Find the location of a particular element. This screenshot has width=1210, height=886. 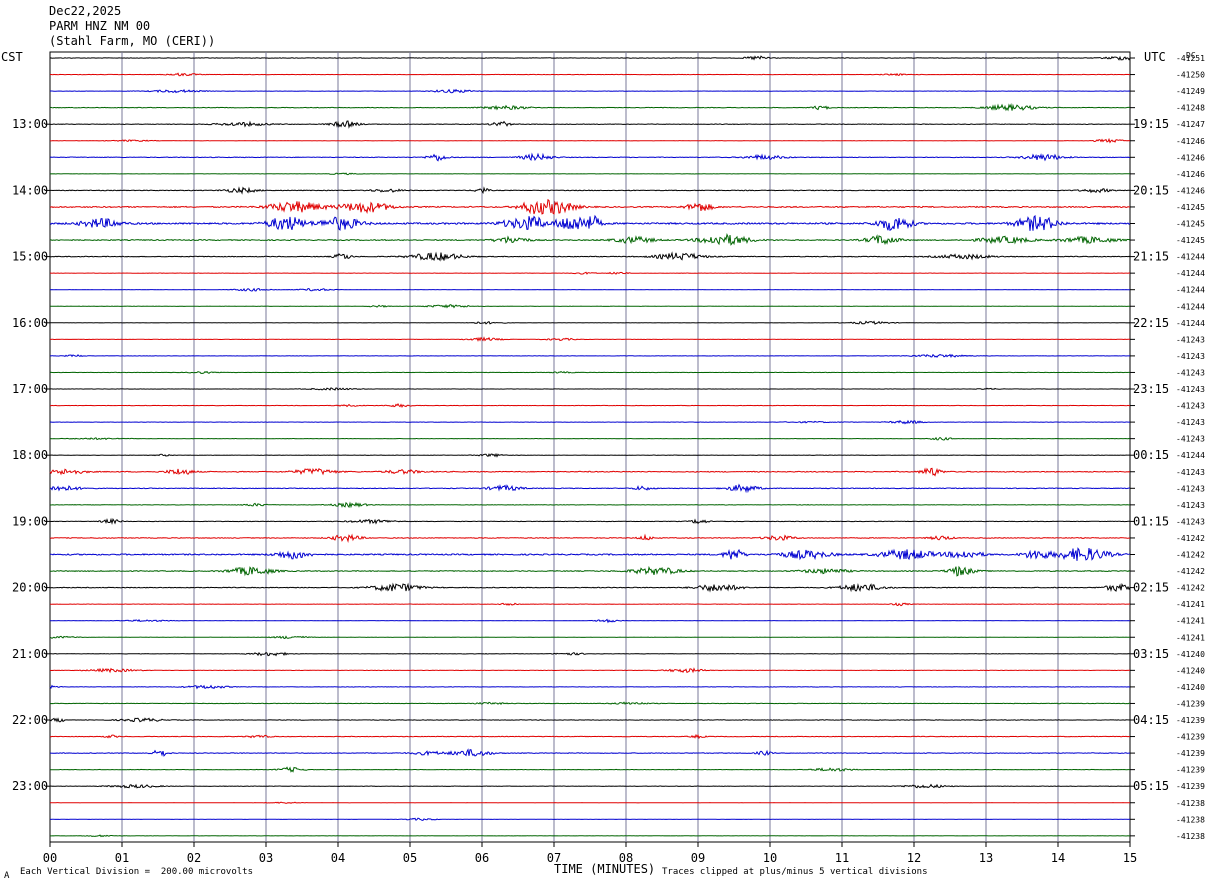

left-hour-label: 20:00 is located at coordinates (30, 588).